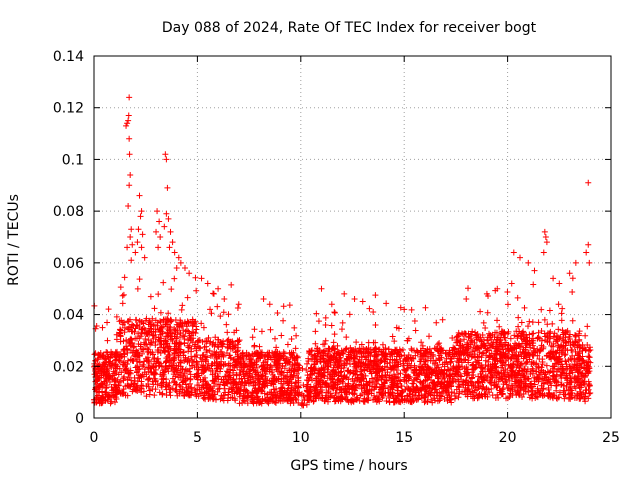 The image size is (640, 480). What do you see at coordinates (137, 288) in the screenshot?
I see `data-point-1911` at bounding box center [137, 288].